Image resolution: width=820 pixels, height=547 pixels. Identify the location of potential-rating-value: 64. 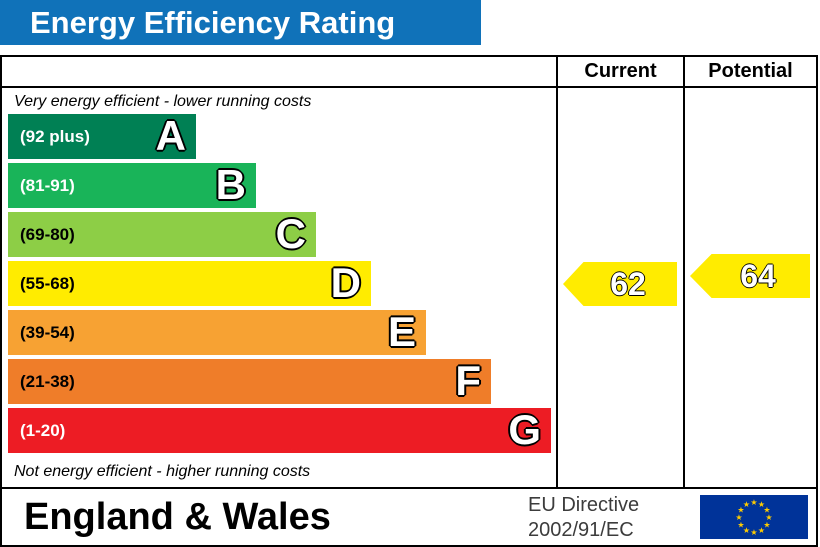
(758, 276).